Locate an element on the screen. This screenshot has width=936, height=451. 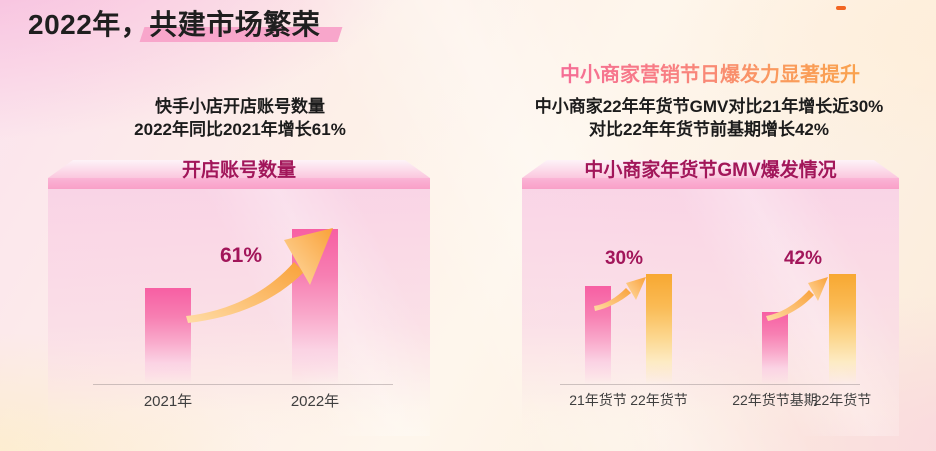
left-subtitle-line2: 2022年同比2021年增长61% is located at coordinates (240, 129).